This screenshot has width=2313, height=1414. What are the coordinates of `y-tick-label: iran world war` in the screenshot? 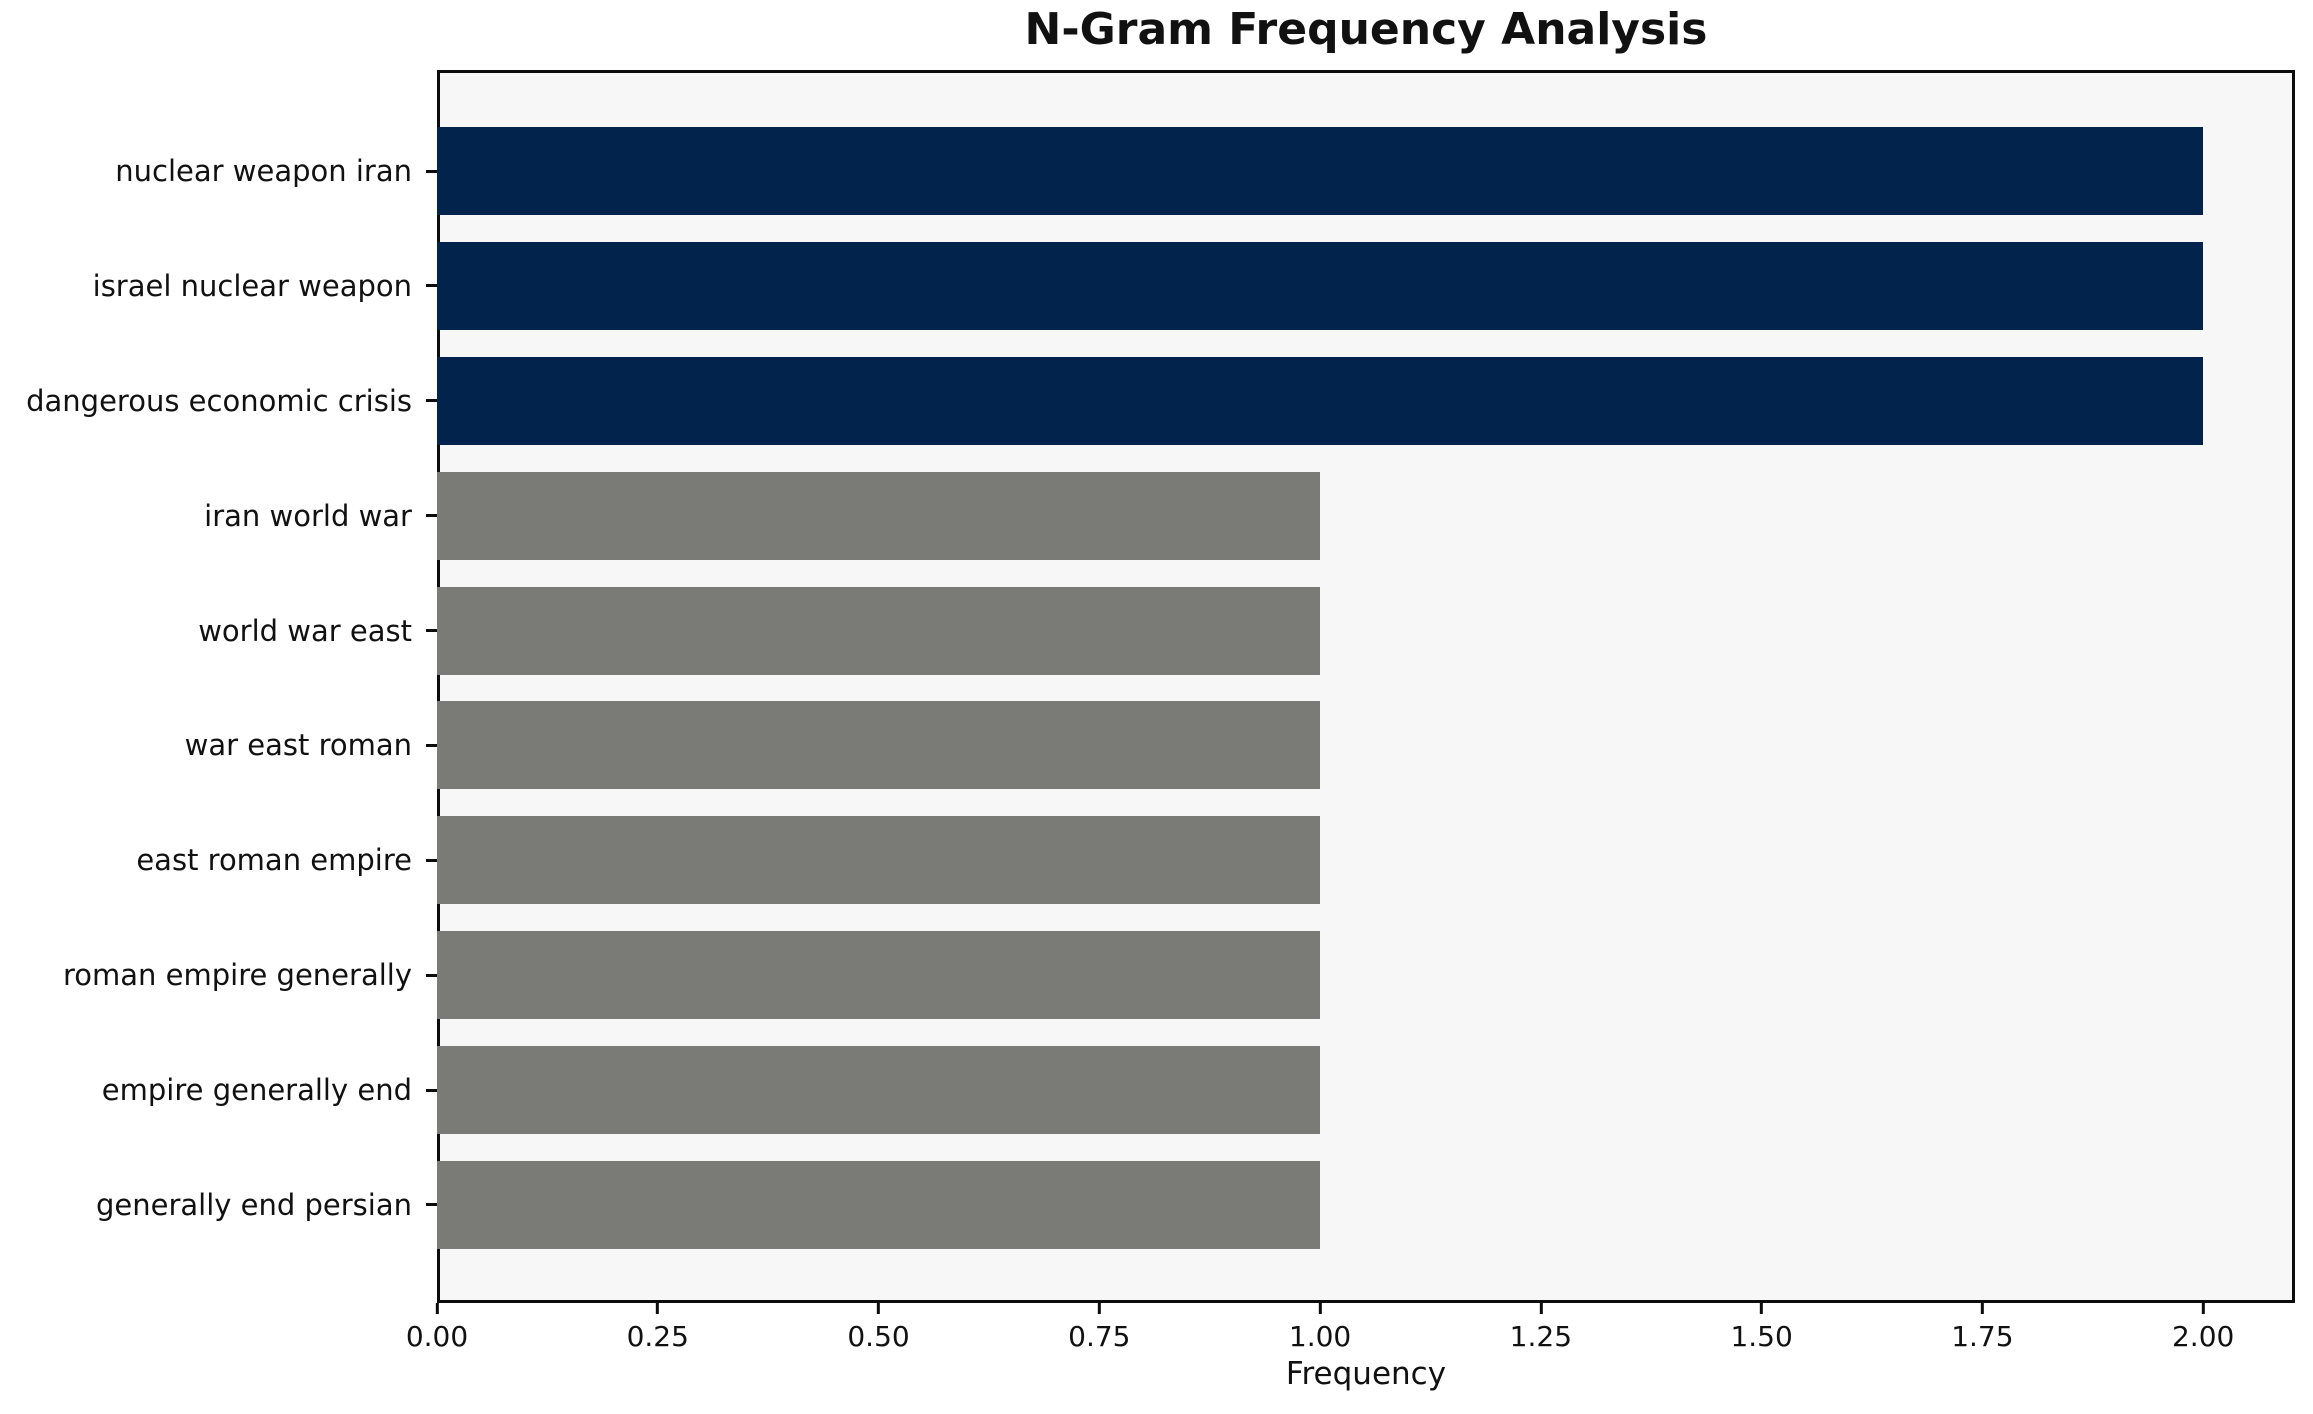 It's located at (308, 515).